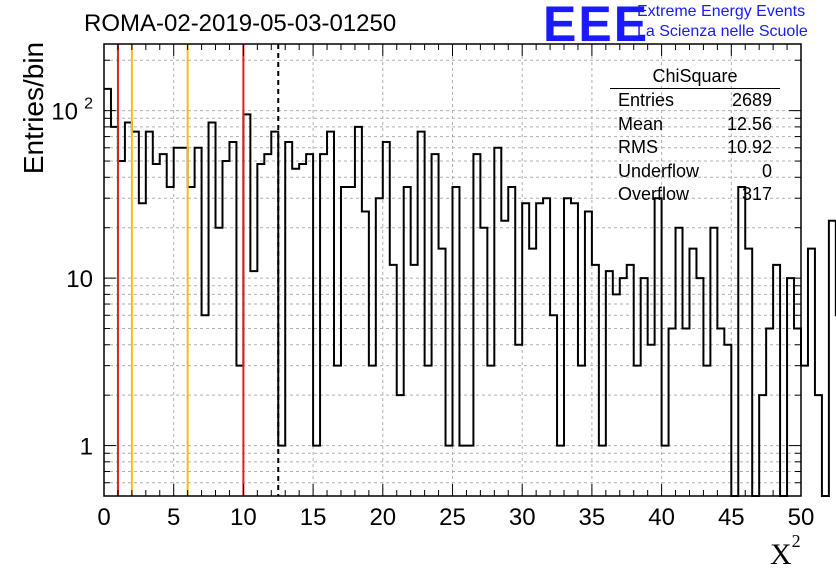 The height and width of the screenshot is (572, 836). Describe the element at coordinates (33, 108) in the screenshot. I see `y-axis-label: Entries/bin` at that location.